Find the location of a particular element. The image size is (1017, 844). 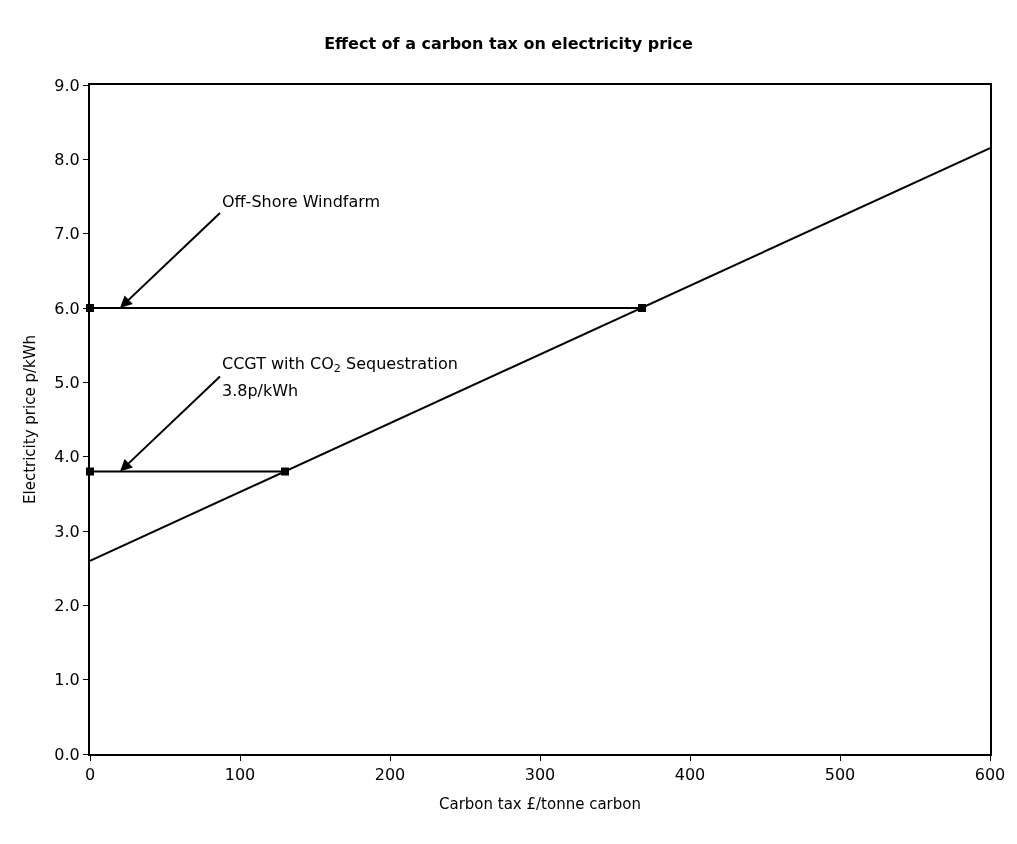

y-tick-label: 7.0 is located at coordinates (67, 234).